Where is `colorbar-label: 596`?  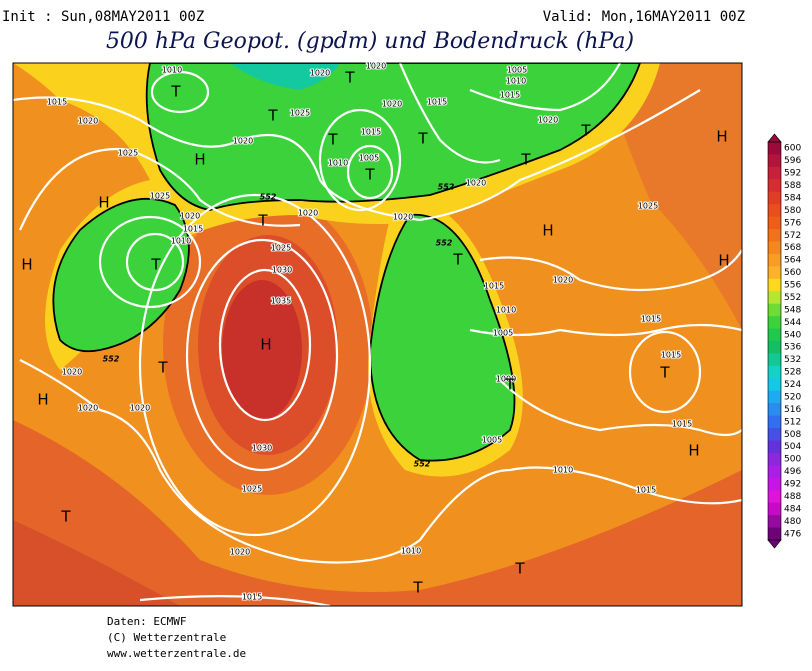
colorbar-label: 596 is located at coordinates (792, 161).